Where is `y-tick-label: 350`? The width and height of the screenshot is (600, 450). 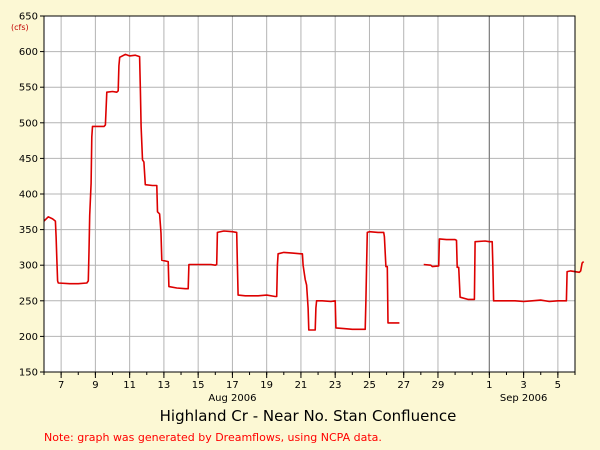 y-tick-label: 350 is located at coordinates (28, 230).